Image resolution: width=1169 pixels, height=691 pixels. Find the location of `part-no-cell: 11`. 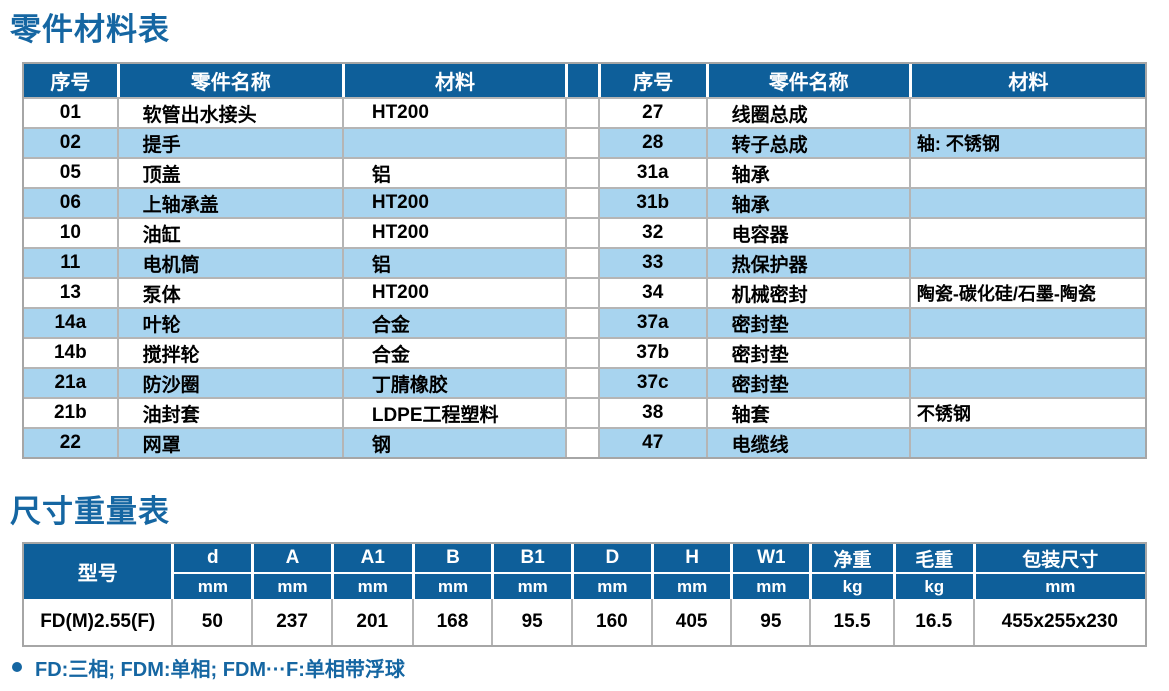

part-no-cell: 11 is located at coordinates (70, 262).